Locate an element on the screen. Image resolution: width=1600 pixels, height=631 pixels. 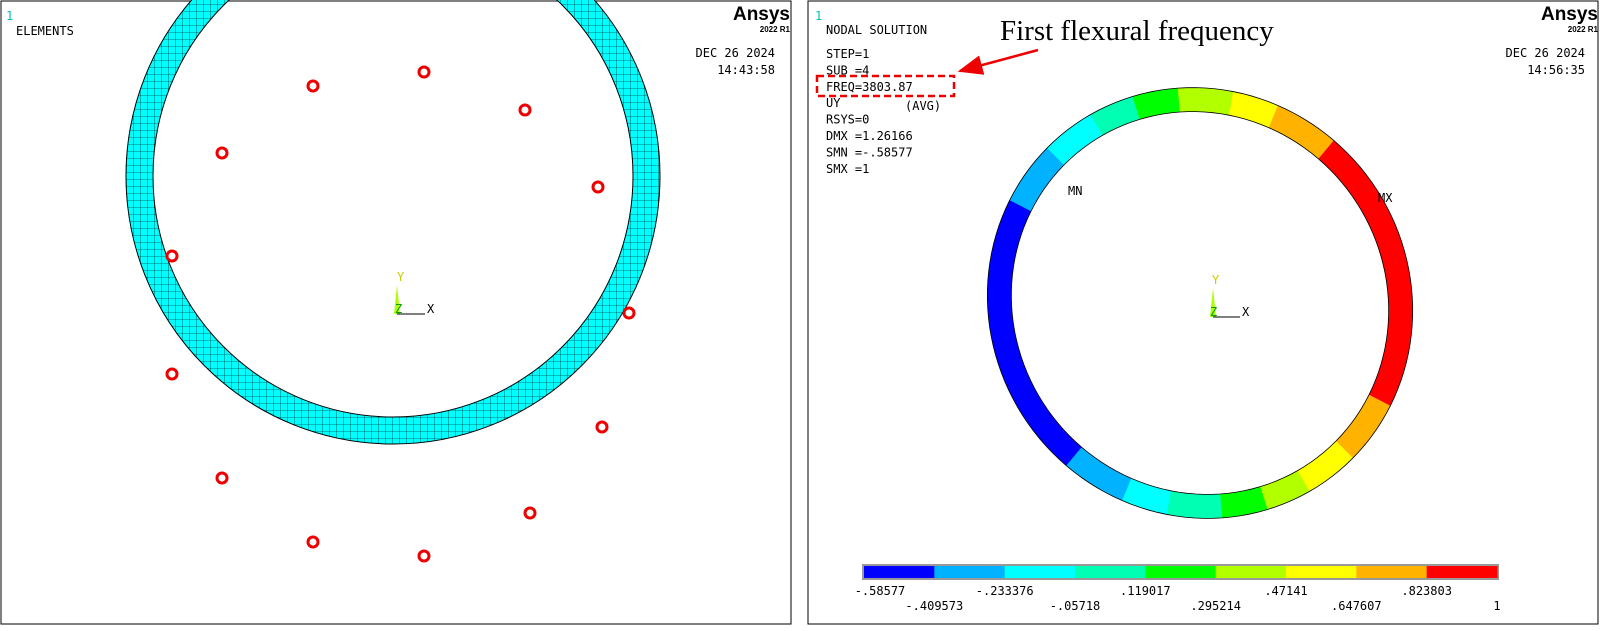
legend-label: -.58577 is located at coordinates (880, 591).